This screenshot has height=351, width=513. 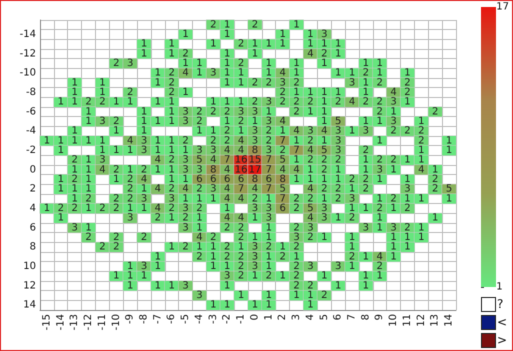 What do you see at coordinates (338, 317) in the screenshot?
I see `x-tick-label: 6` at bounding box center [338, 317].